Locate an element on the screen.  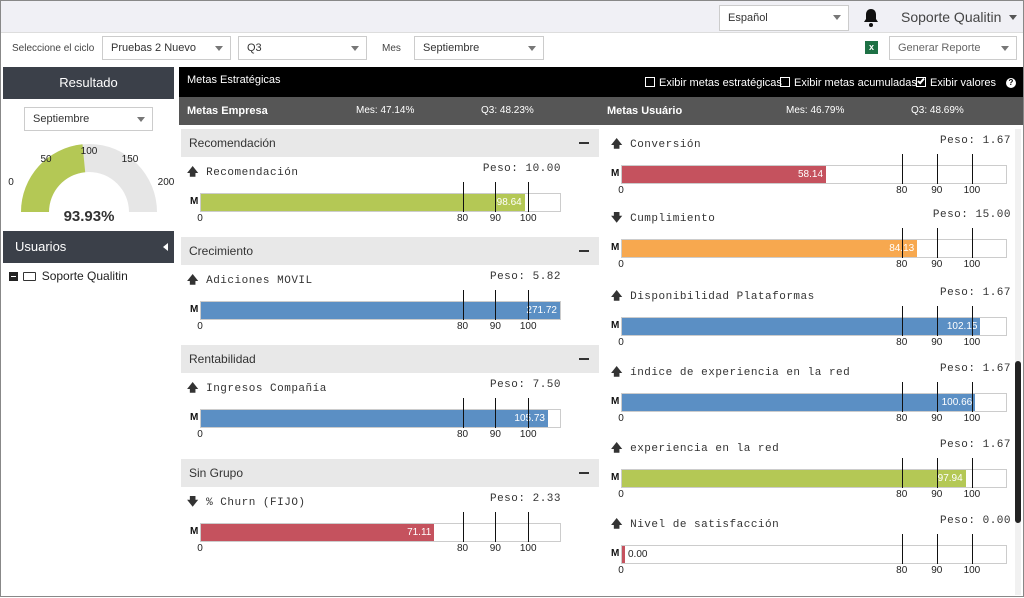
bar-value: 97.94 is located at coordinates (950, 478).